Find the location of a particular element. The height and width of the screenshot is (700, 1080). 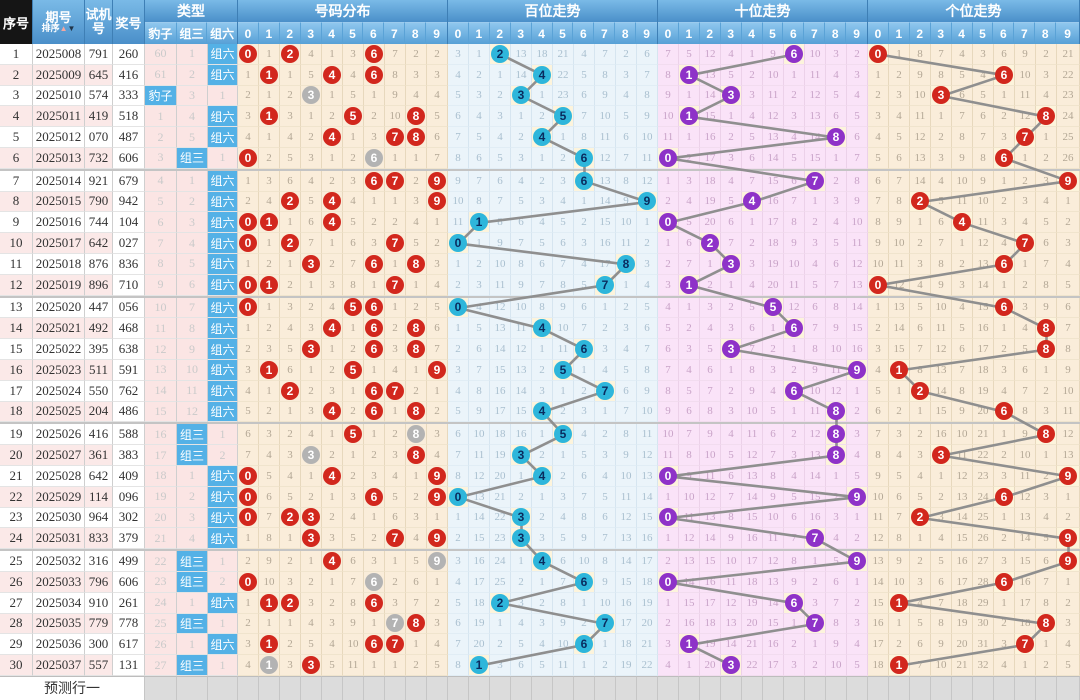

period-label: 期号 is located at coordinates (58, 17).